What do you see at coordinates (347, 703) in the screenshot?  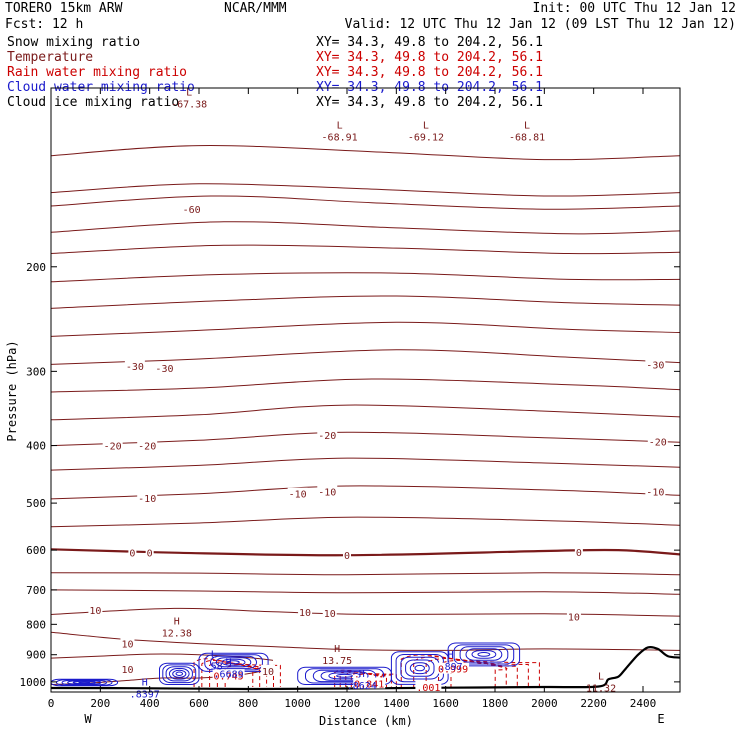 I see `x-tick-label-6: 1200` at bounding box center [347, 703].